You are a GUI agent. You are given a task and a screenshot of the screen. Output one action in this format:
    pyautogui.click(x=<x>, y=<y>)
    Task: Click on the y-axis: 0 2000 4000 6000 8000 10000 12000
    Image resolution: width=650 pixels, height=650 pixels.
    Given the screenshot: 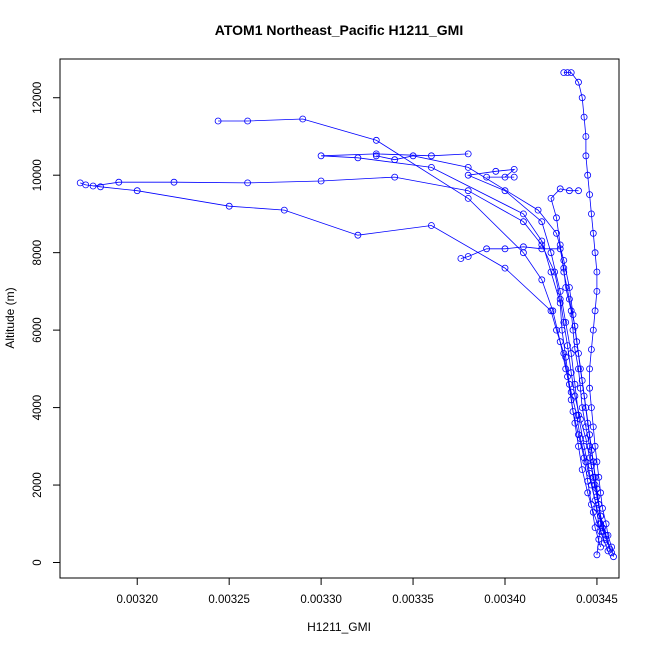 What is the action you would take?
    pyautogui.click(x=46, y=324)
    